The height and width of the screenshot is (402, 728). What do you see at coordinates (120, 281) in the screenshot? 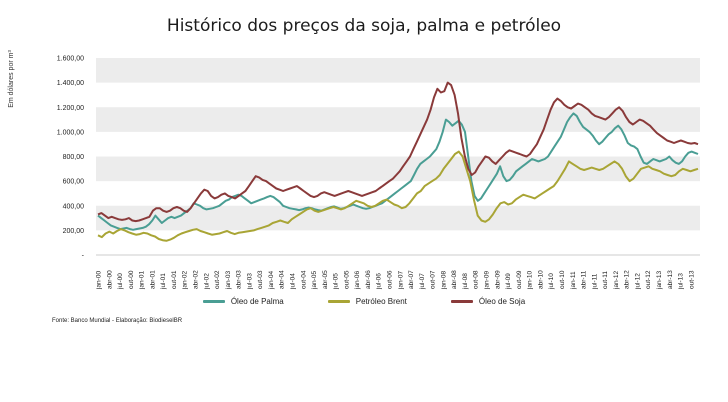
I see `x-tick-label: jul-00` at bounding box center [120, 281].